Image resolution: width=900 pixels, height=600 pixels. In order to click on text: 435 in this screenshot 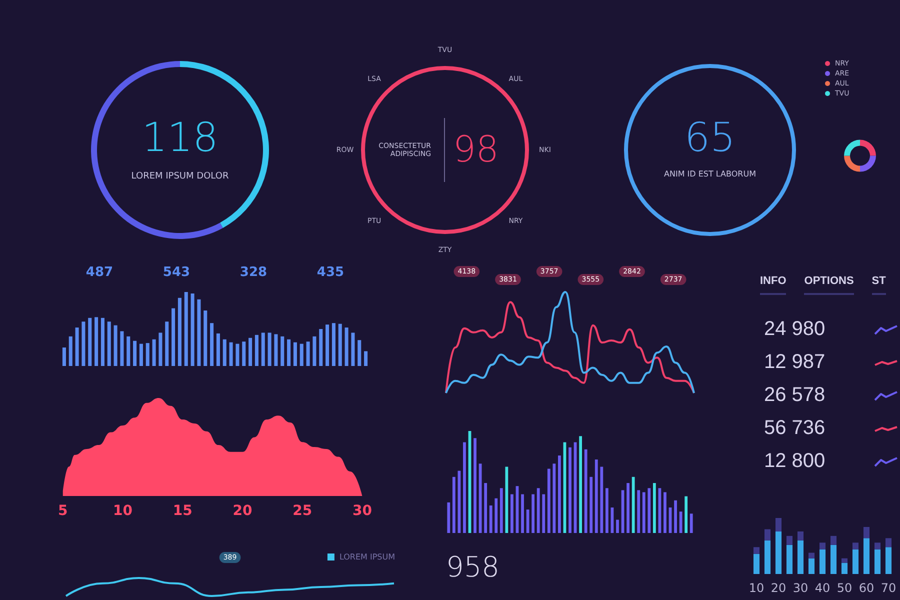, I will do `click(330, 272)`.